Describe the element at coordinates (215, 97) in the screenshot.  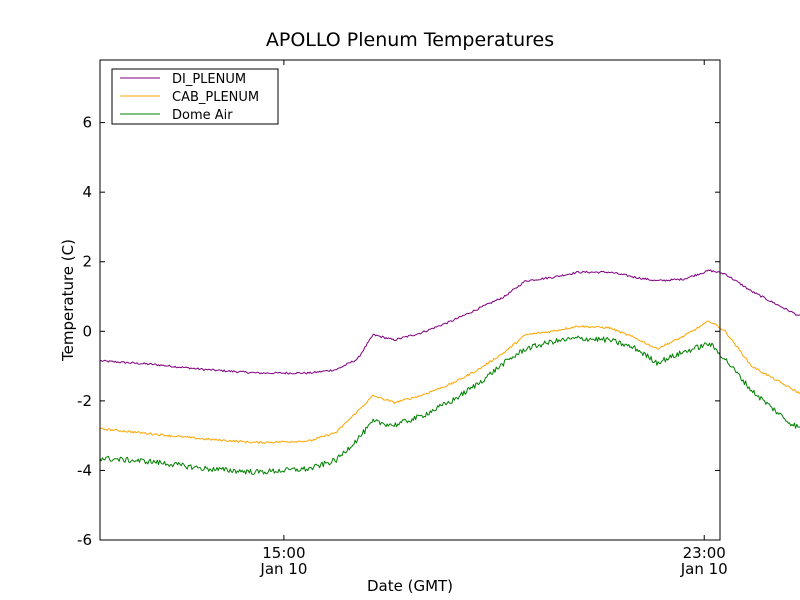
I see `legend-label: CAB_PLENUM` at that location.